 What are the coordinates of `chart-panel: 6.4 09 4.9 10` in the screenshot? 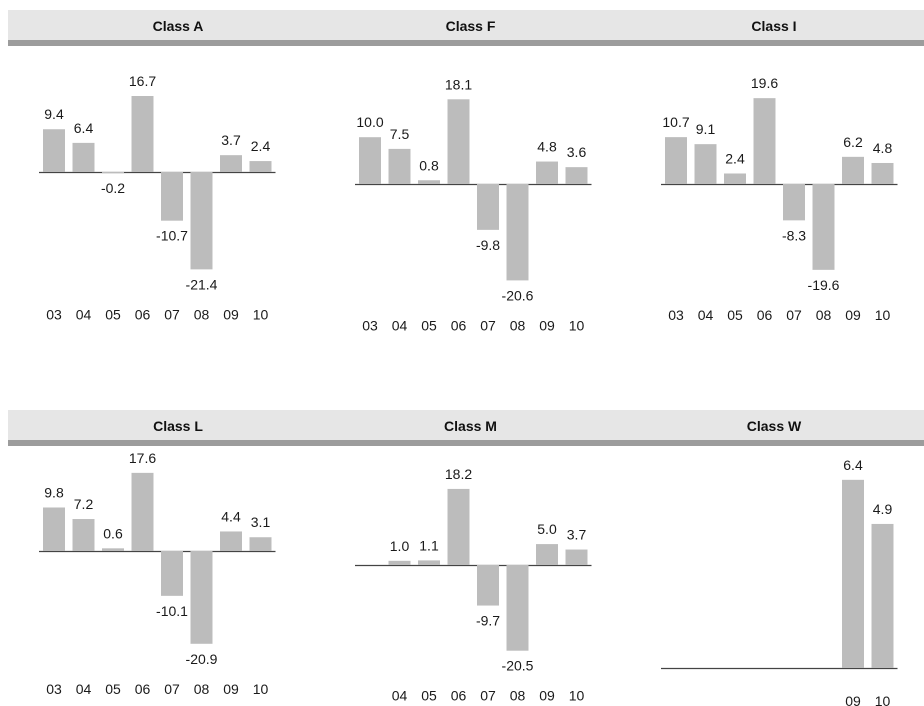 It's located at (779, 581).